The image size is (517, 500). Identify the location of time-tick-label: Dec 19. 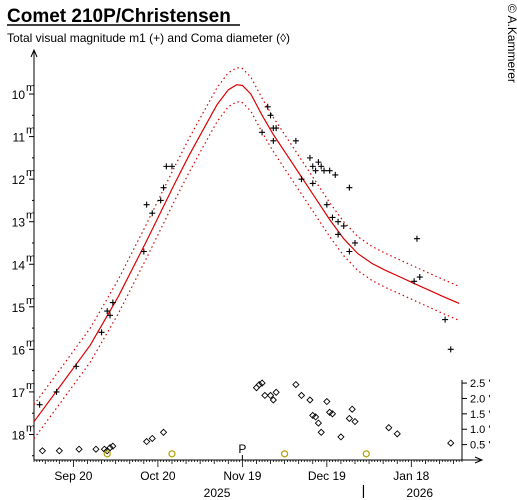
(327, 476).